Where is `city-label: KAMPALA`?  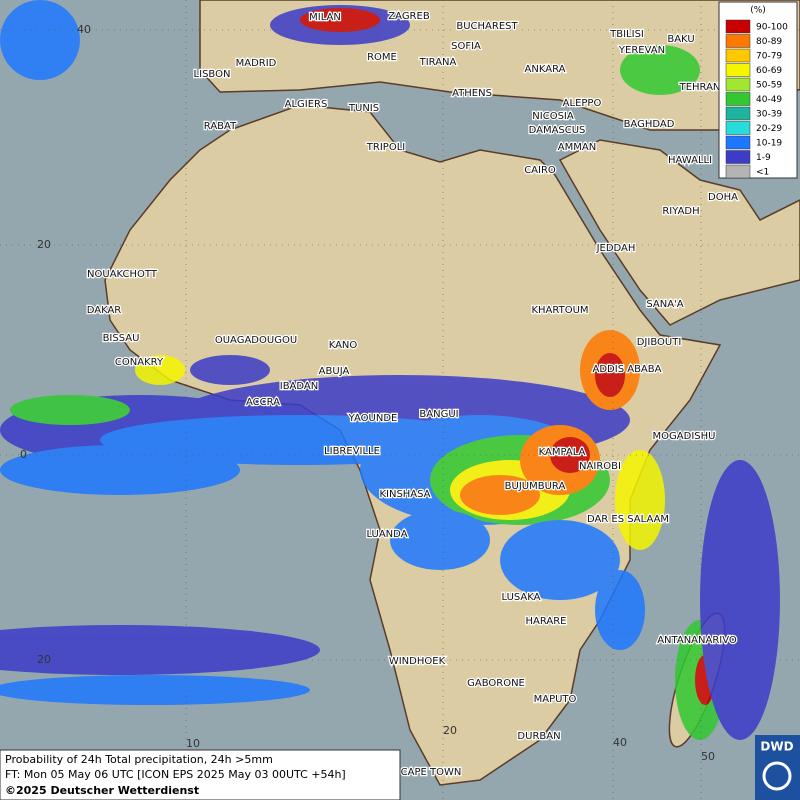
city-label: KAMPALA is located at coordinates (562, 452).